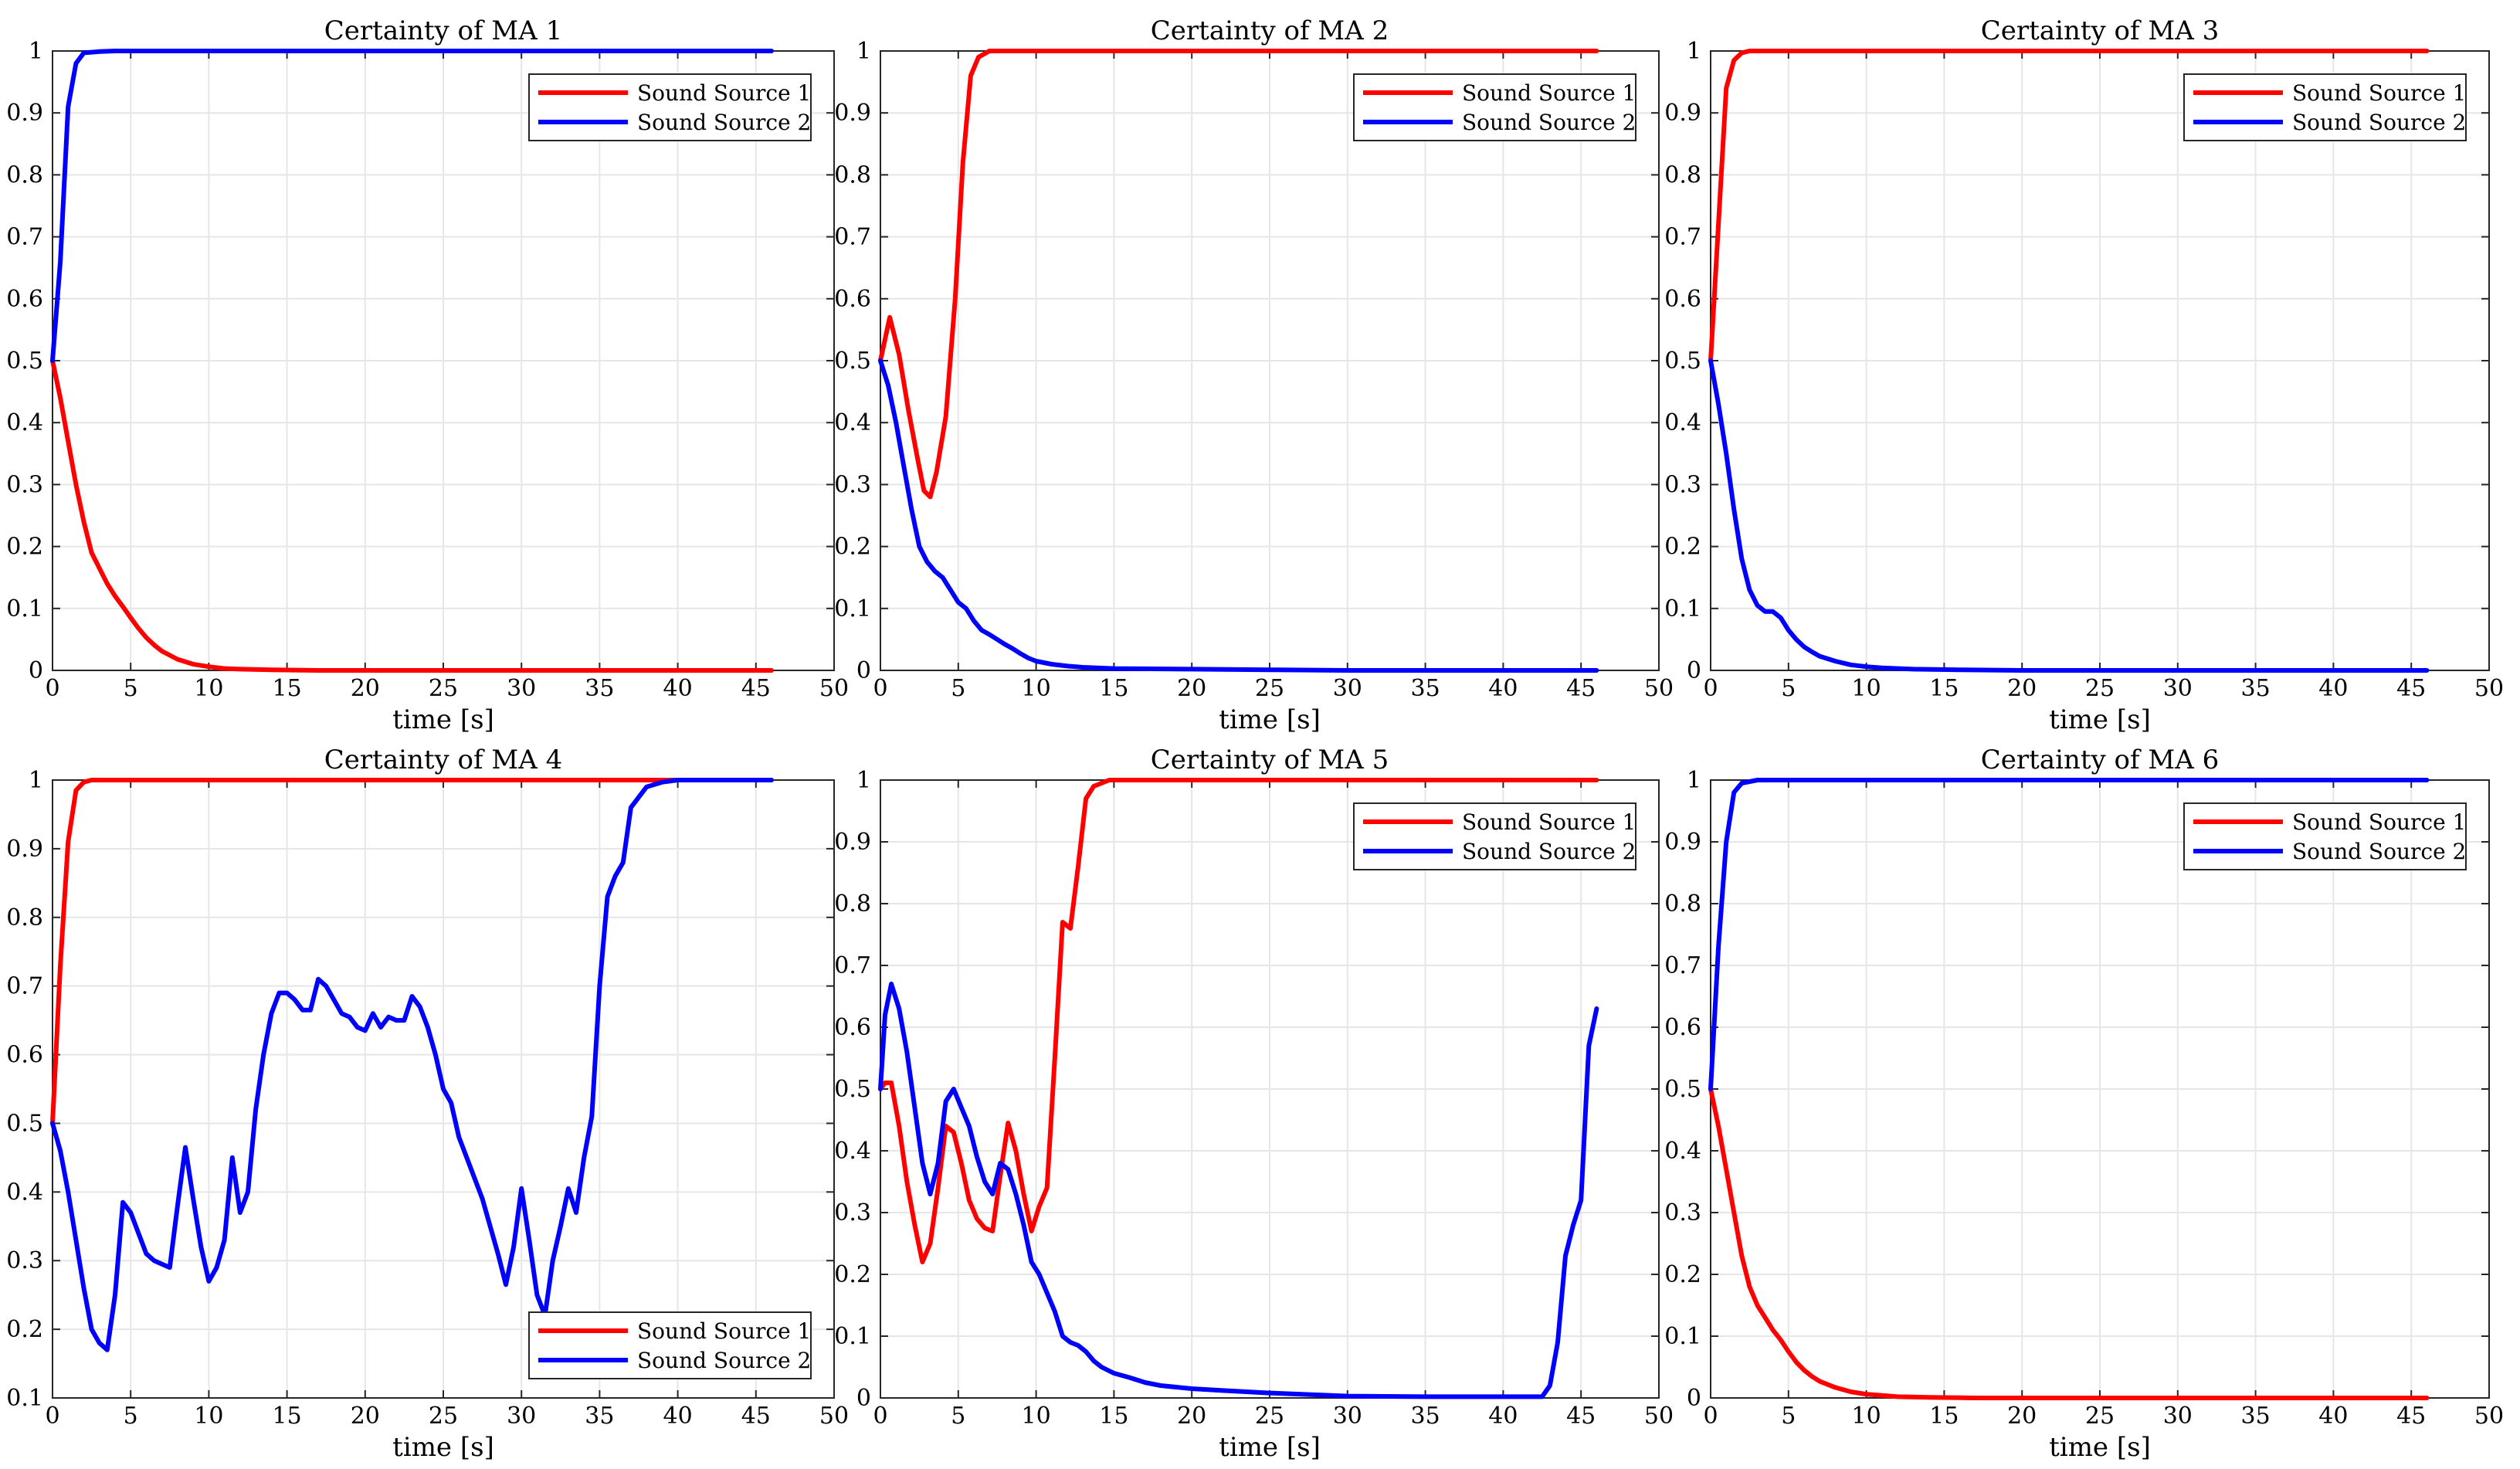 The width and height of the screenshot is (2520, 1469). Describe the element at coordinates (2100, 30) in the screenshot. I see `chart-title: Certainty of MA 3` at that location.